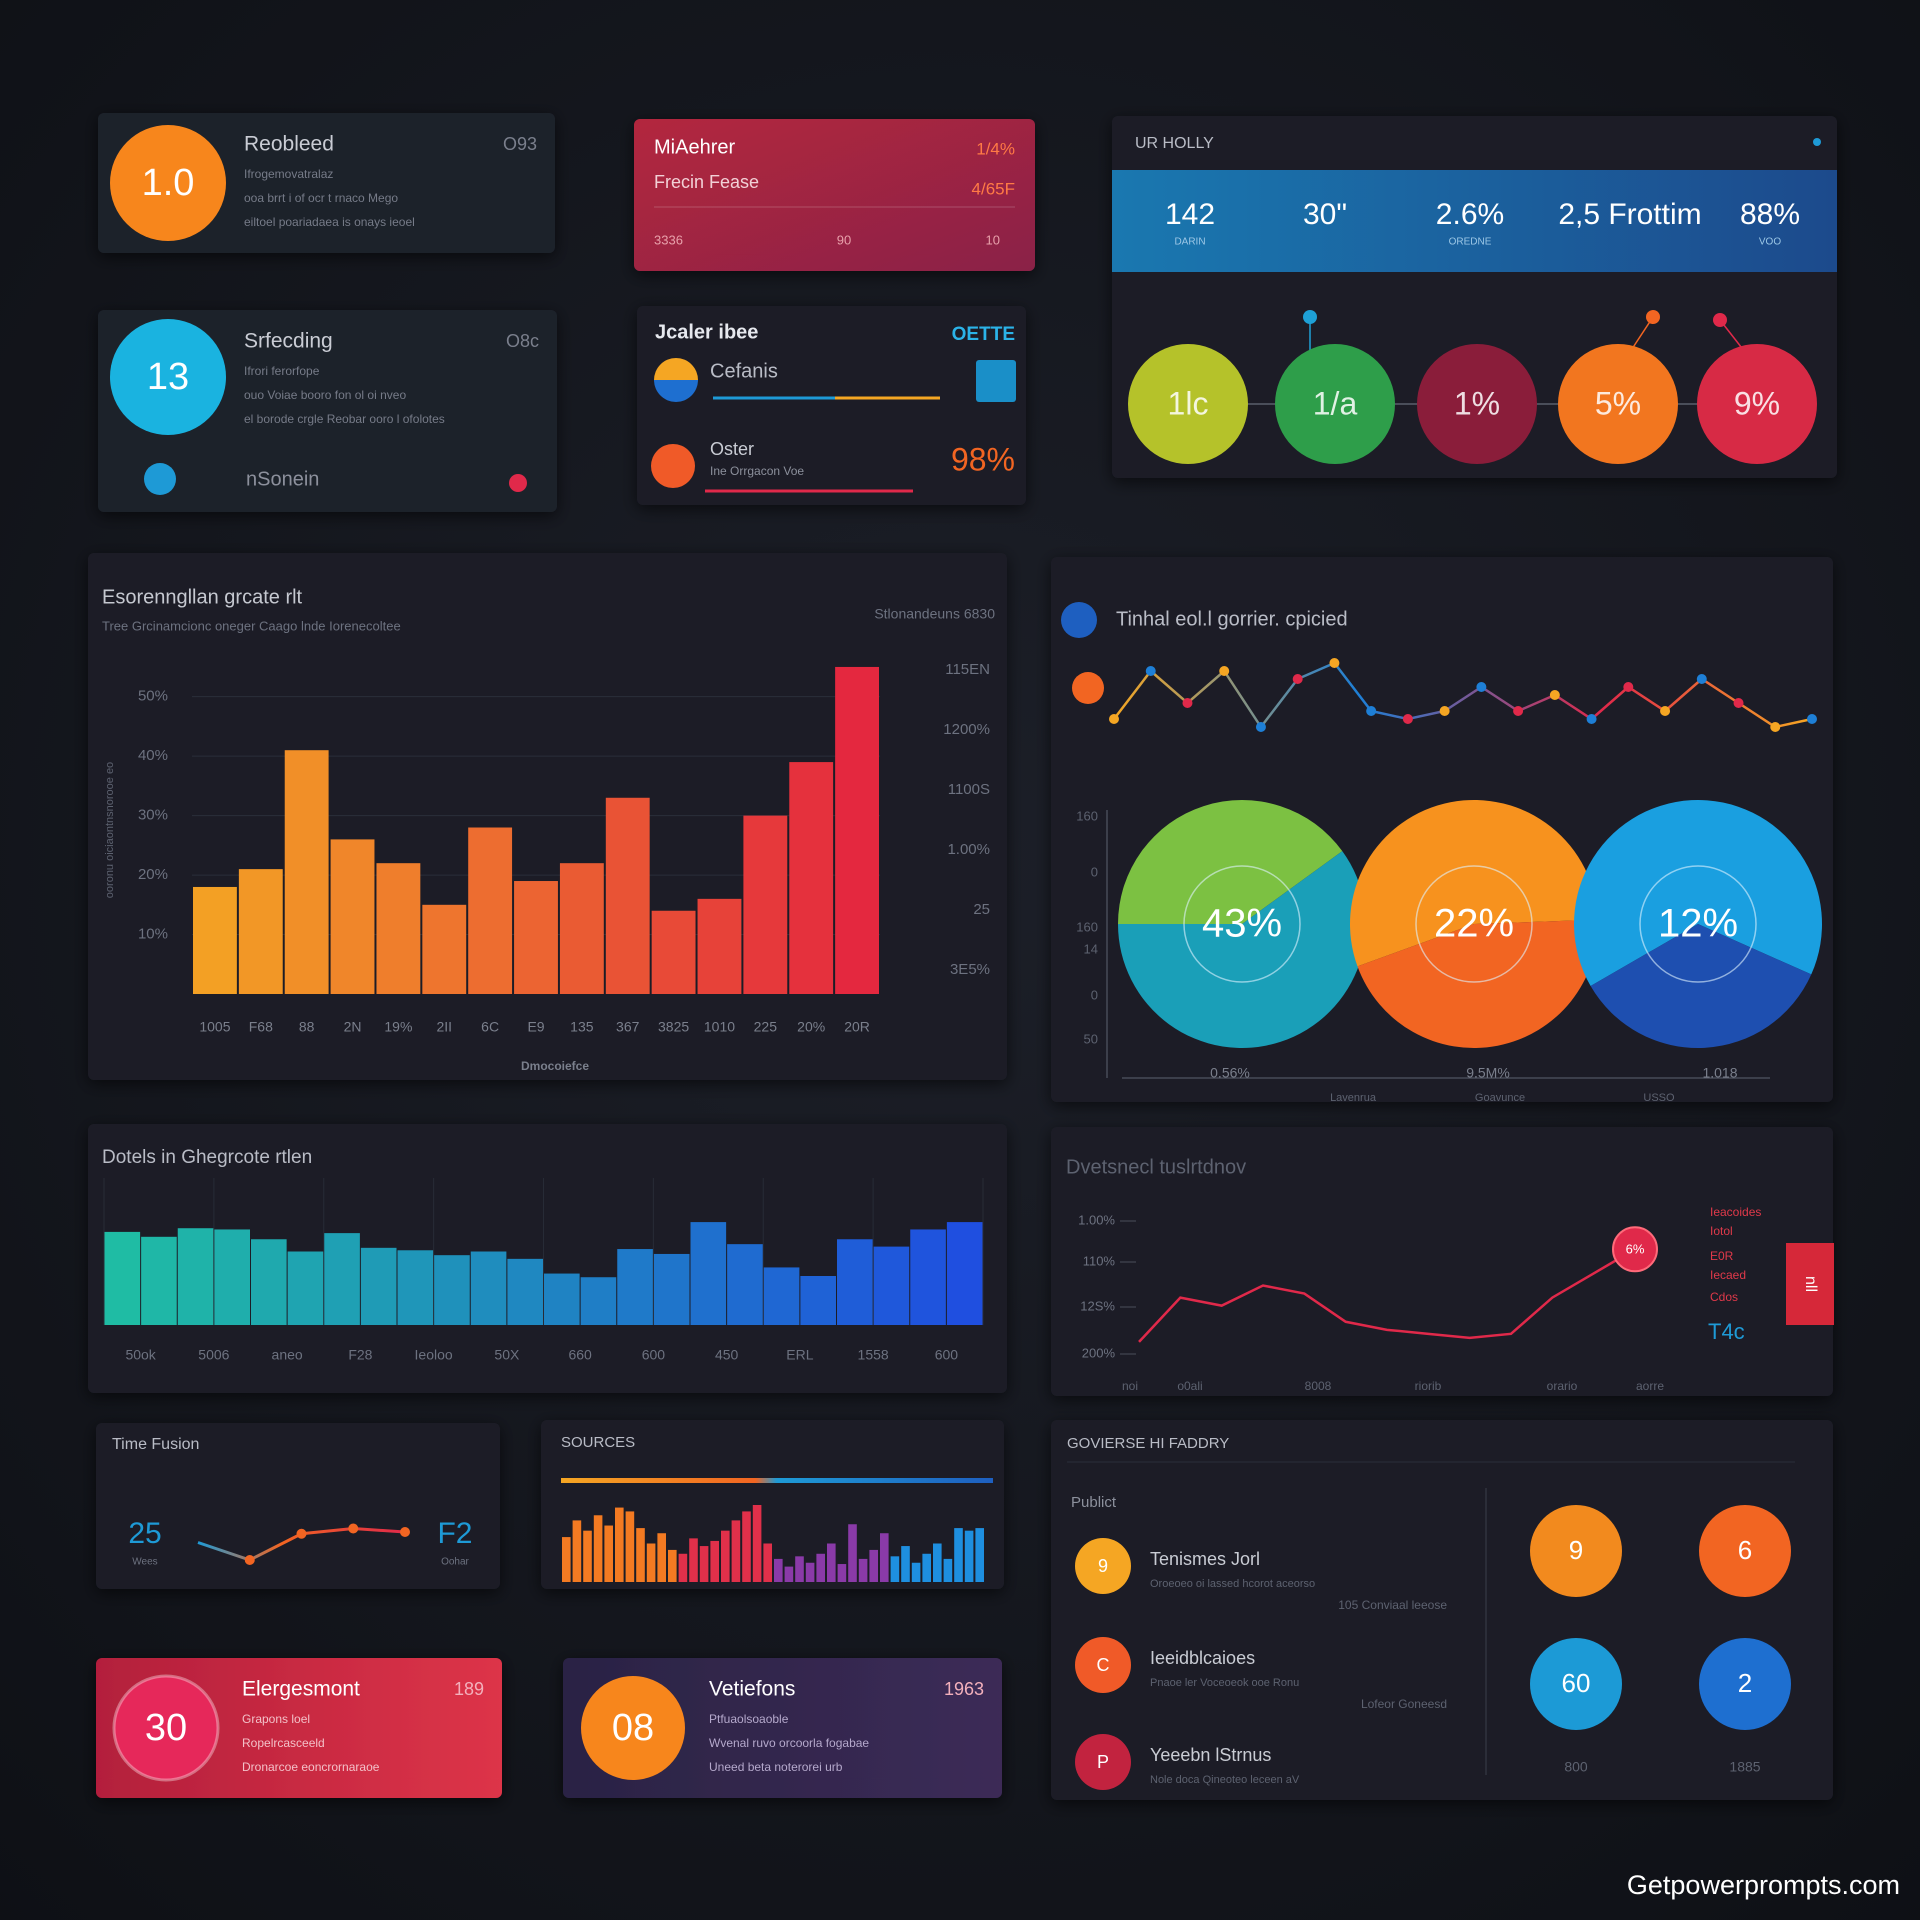 The width and height of the screenshot is (1920, 1920). Describe the element at coordinates (329, 222) in the screenshot. I see `card-line: eiltoel poariadaea is onays ieoel` at that location.